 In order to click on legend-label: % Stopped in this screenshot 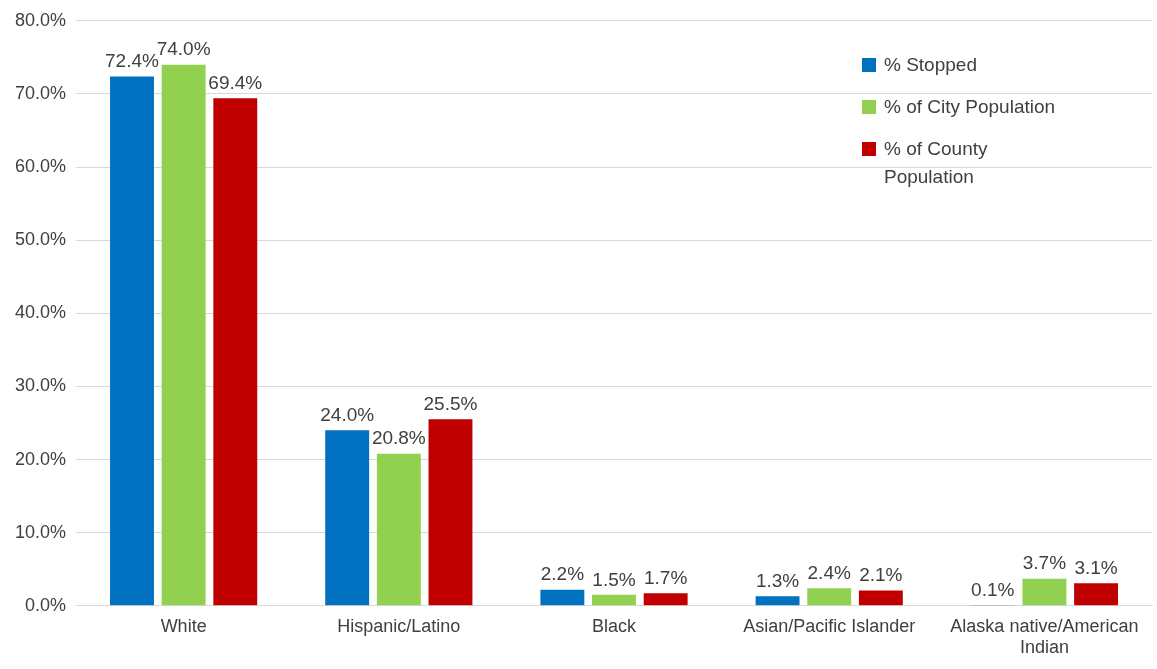, I will do `click(930, 64)`.